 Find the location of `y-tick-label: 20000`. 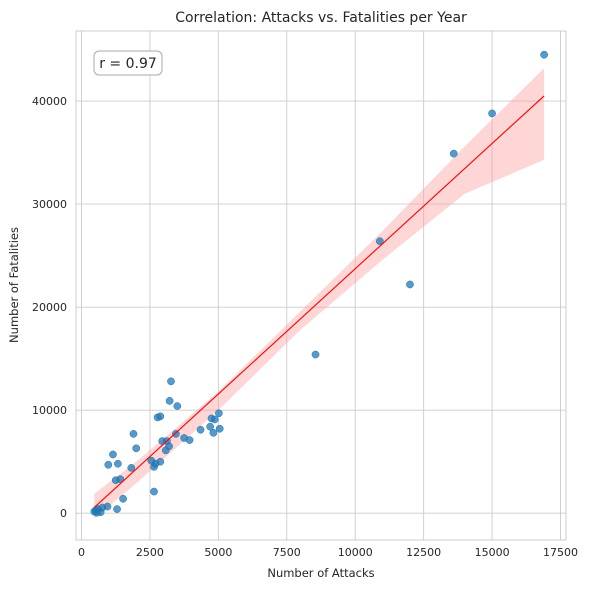

y-tick-label: 20000 is located at coordinates (49, 307).